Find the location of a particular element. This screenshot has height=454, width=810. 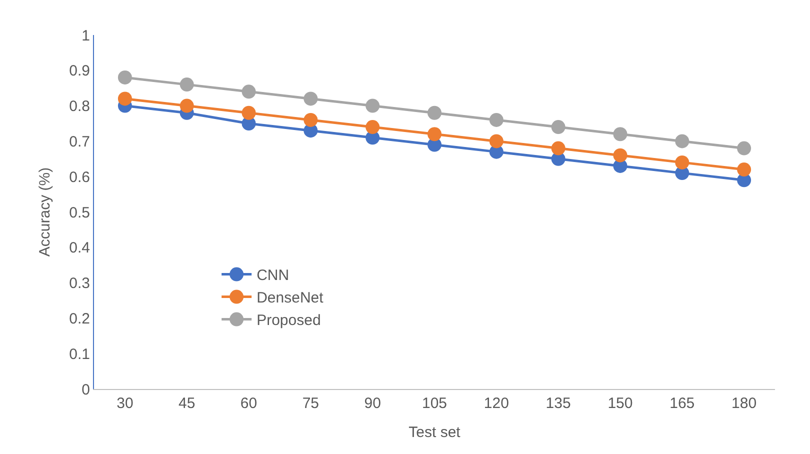

y-tick-label: 0.1 is located at coordinates (79, 354).